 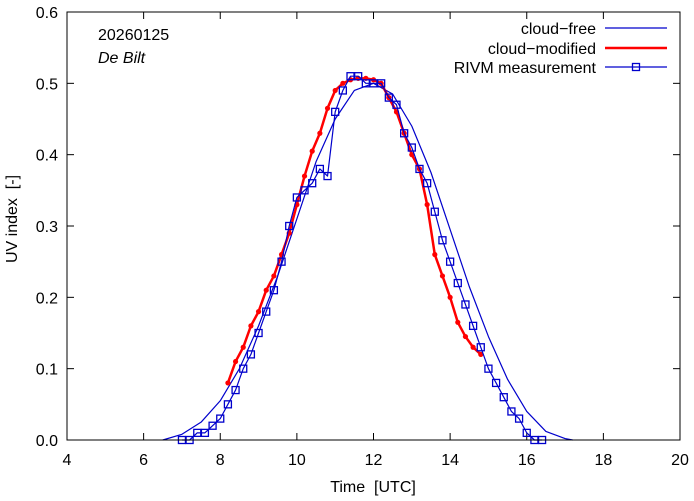 What do you see at coordinates (542, 49) in the screenshot?
I see `legend-label: cloud−modified` at bounding box center [542, 49].